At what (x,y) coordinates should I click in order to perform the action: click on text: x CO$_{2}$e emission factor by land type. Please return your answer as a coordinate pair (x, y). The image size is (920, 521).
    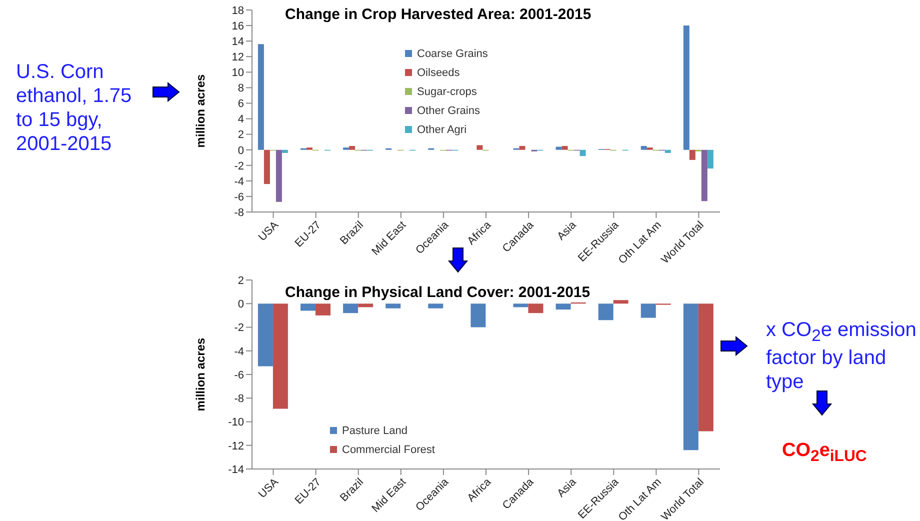
    Looking at the image, I should click on (842, 356).